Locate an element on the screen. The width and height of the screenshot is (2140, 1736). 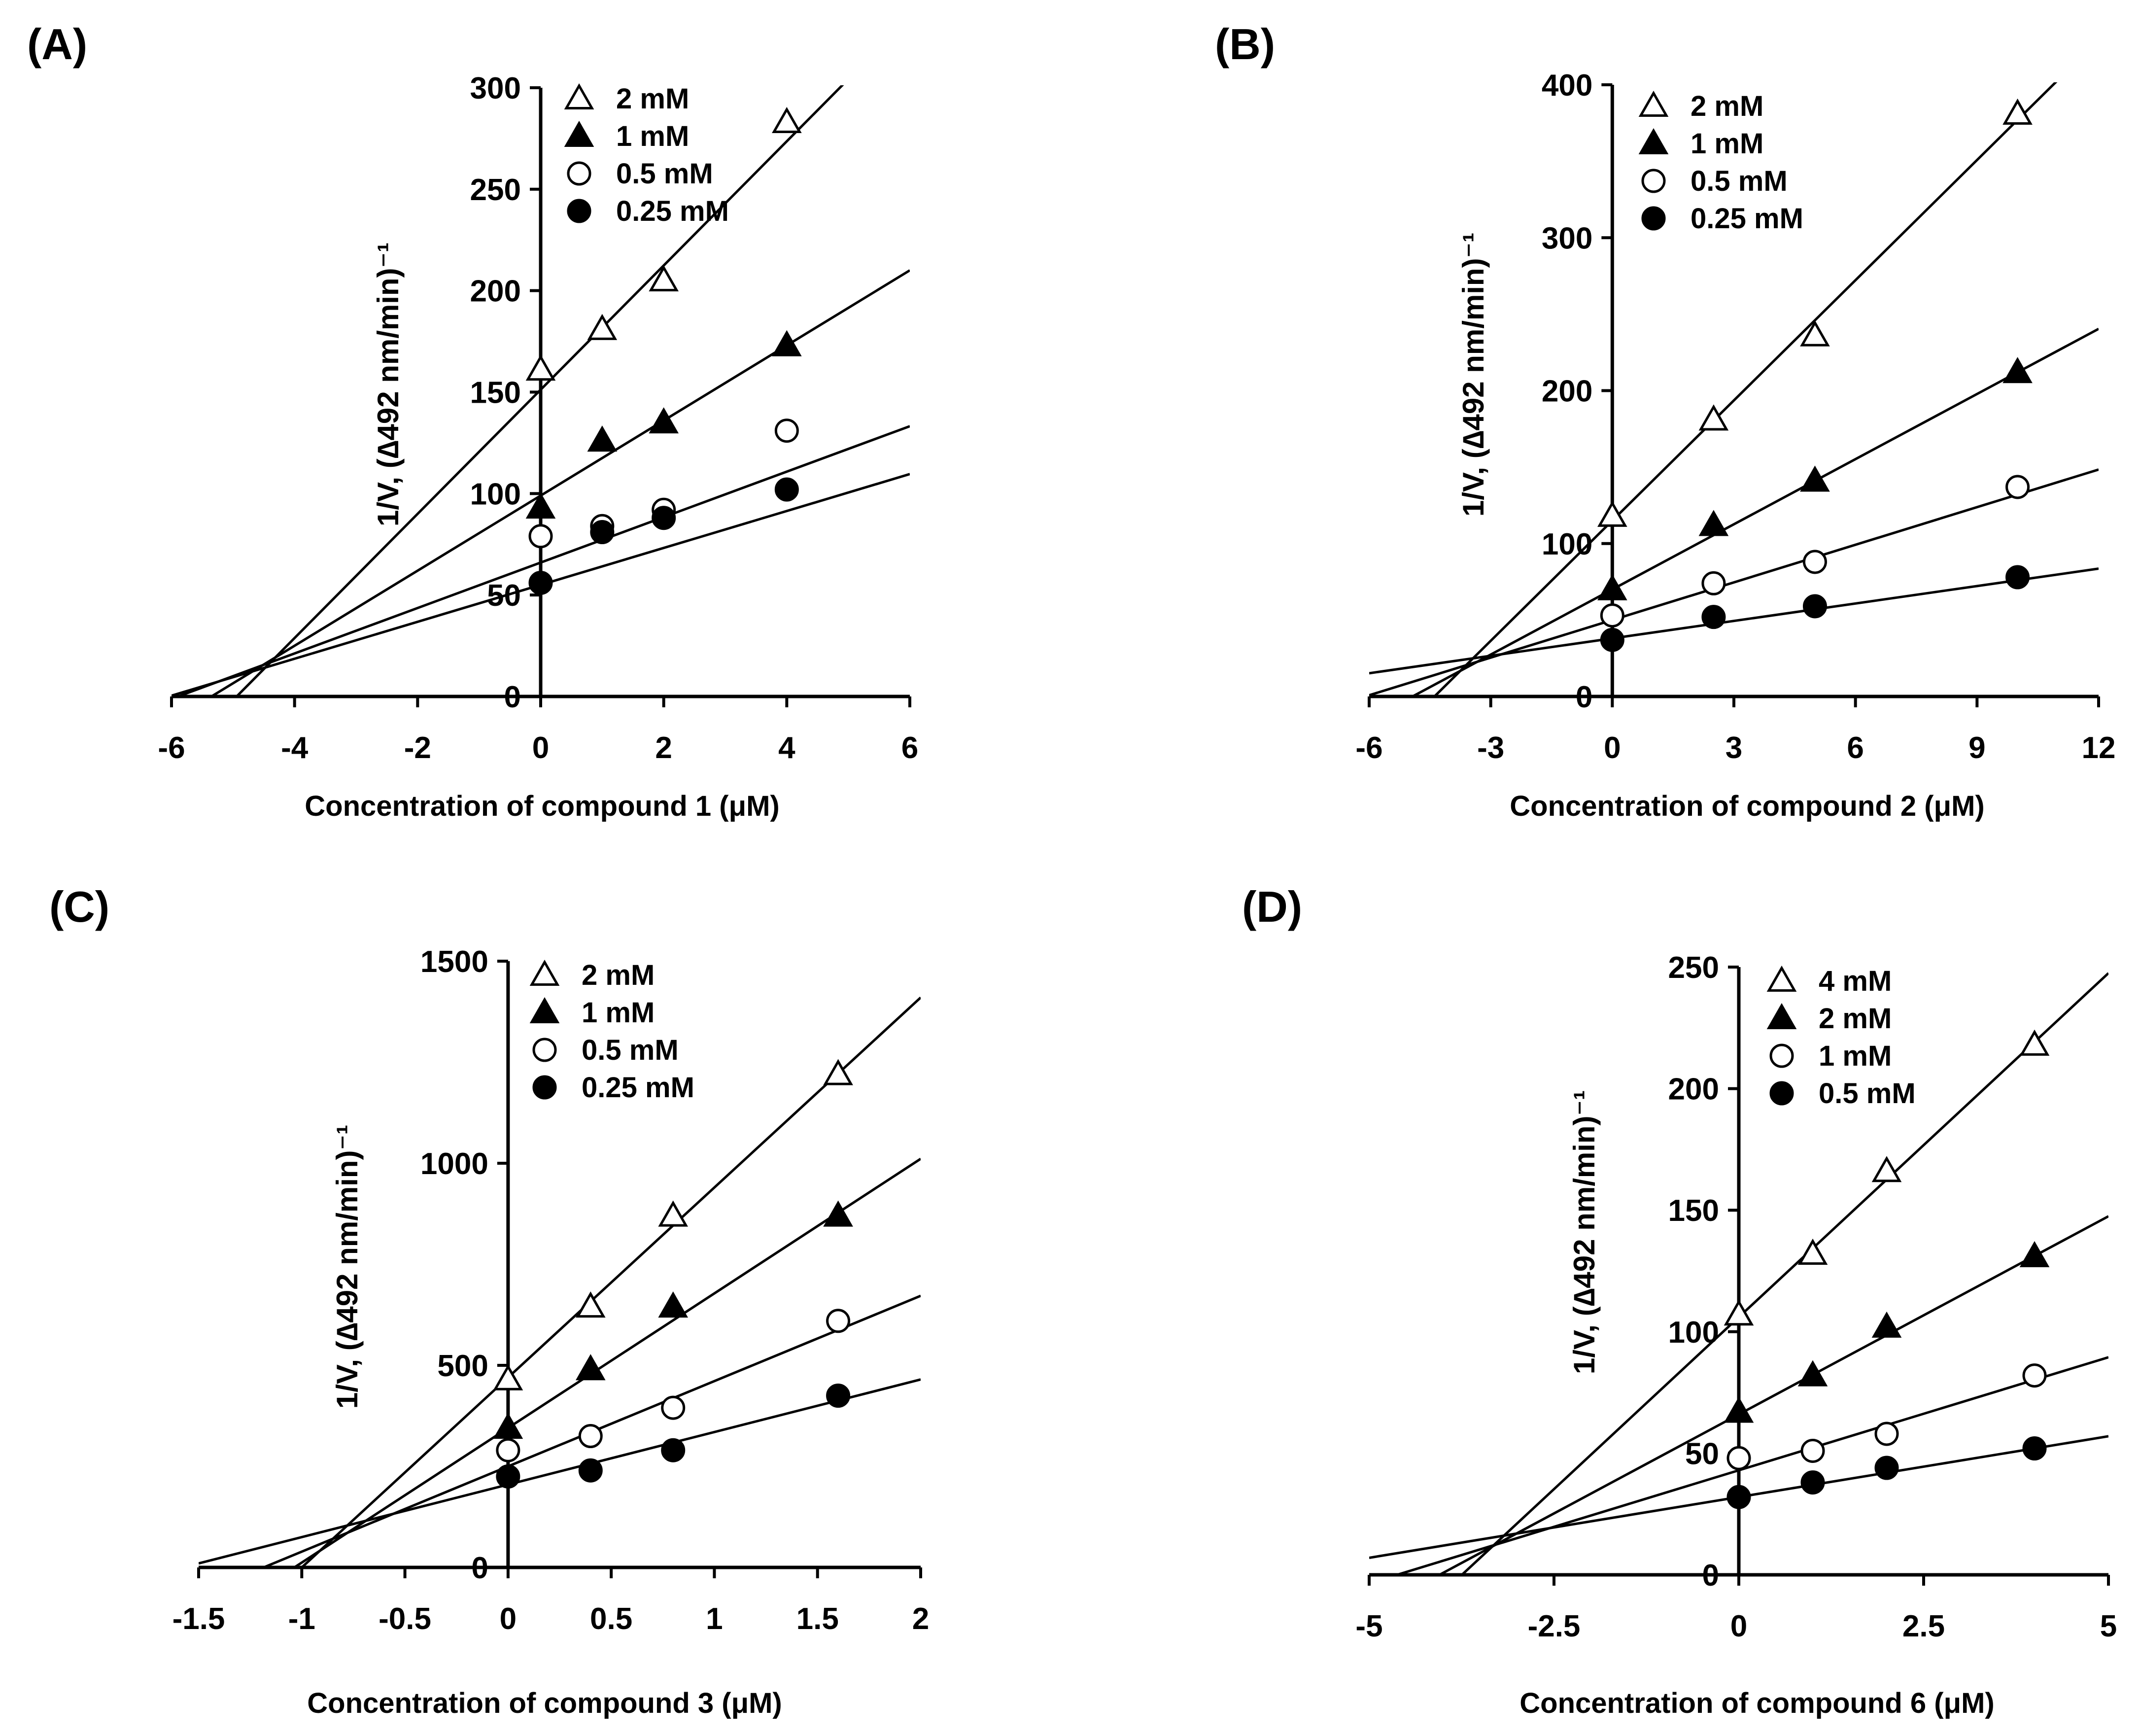
panel-a-y-tick-label-3: 100 is located at coordinates (495, 494).